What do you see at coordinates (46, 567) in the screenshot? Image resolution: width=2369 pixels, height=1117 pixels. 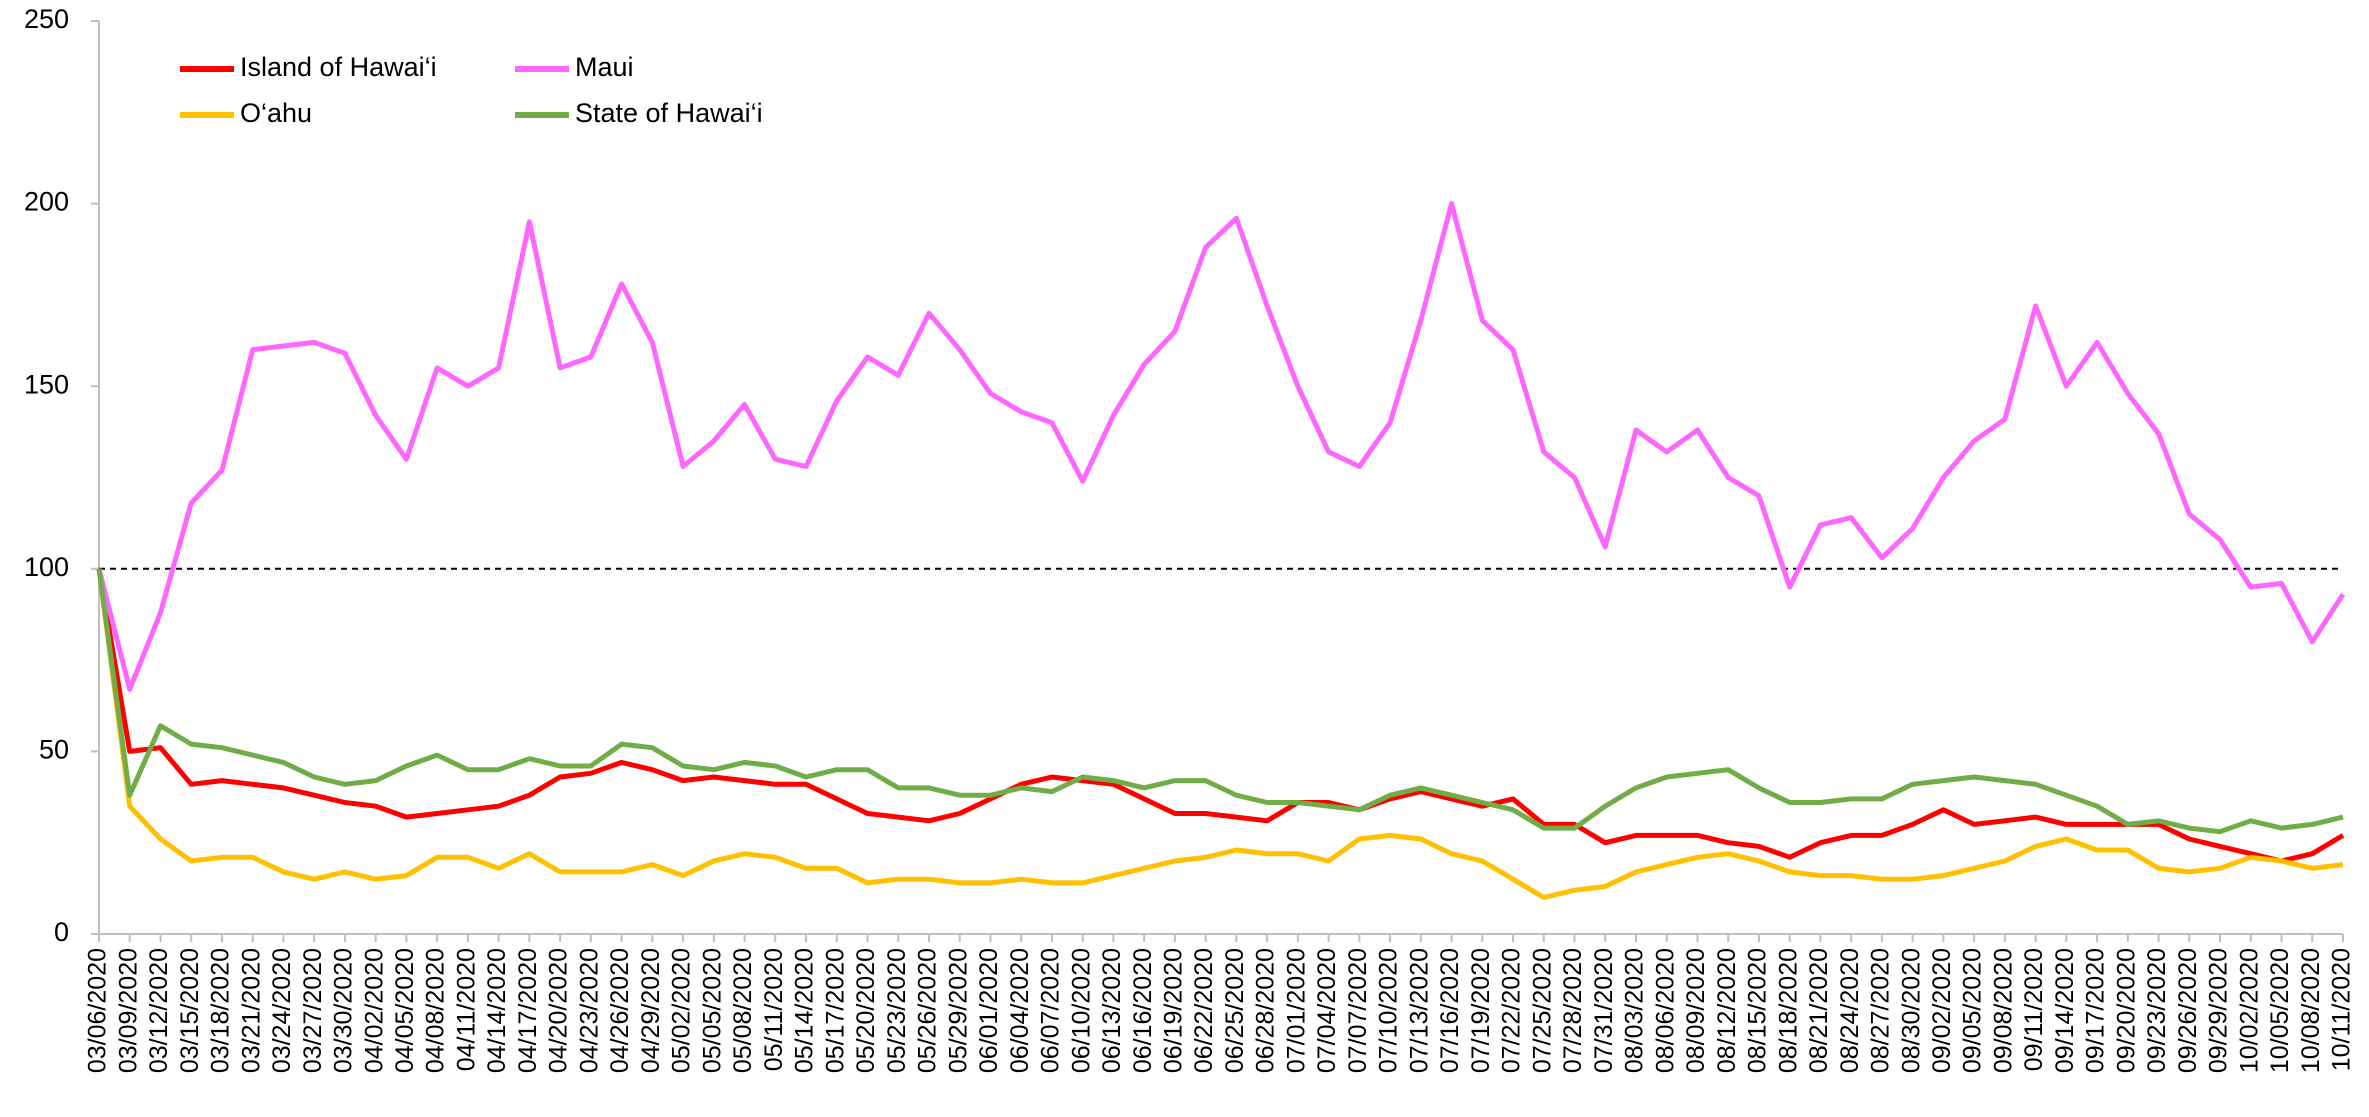 I see `y-tick-label: 100` at bounding box center [46, 567].